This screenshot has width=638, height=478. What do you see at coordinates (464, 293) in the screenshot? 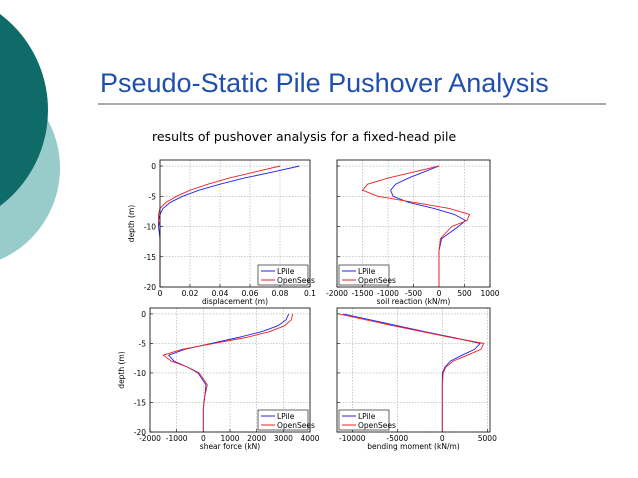
I see `x-tick-label: 500` at bounding box center [464, 293].